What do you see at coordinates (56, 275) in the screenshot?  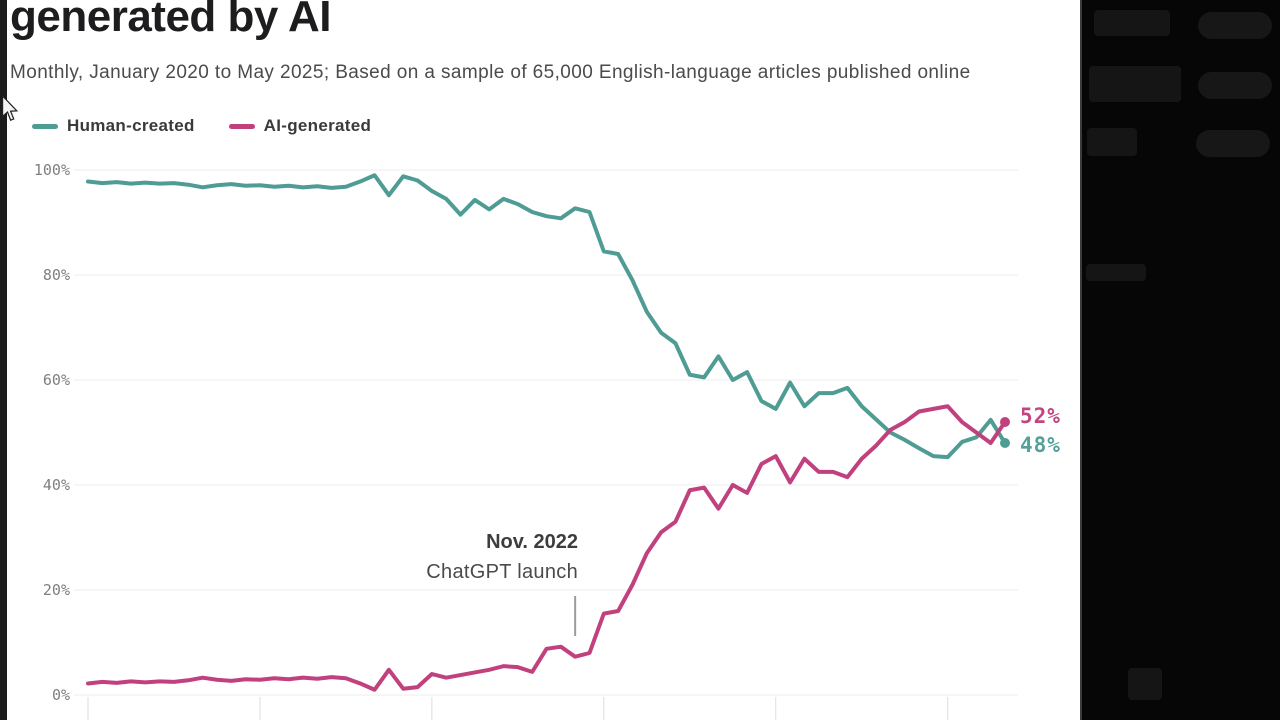 I see `y-axis-label: 80%` at bounding box center [56, 275].